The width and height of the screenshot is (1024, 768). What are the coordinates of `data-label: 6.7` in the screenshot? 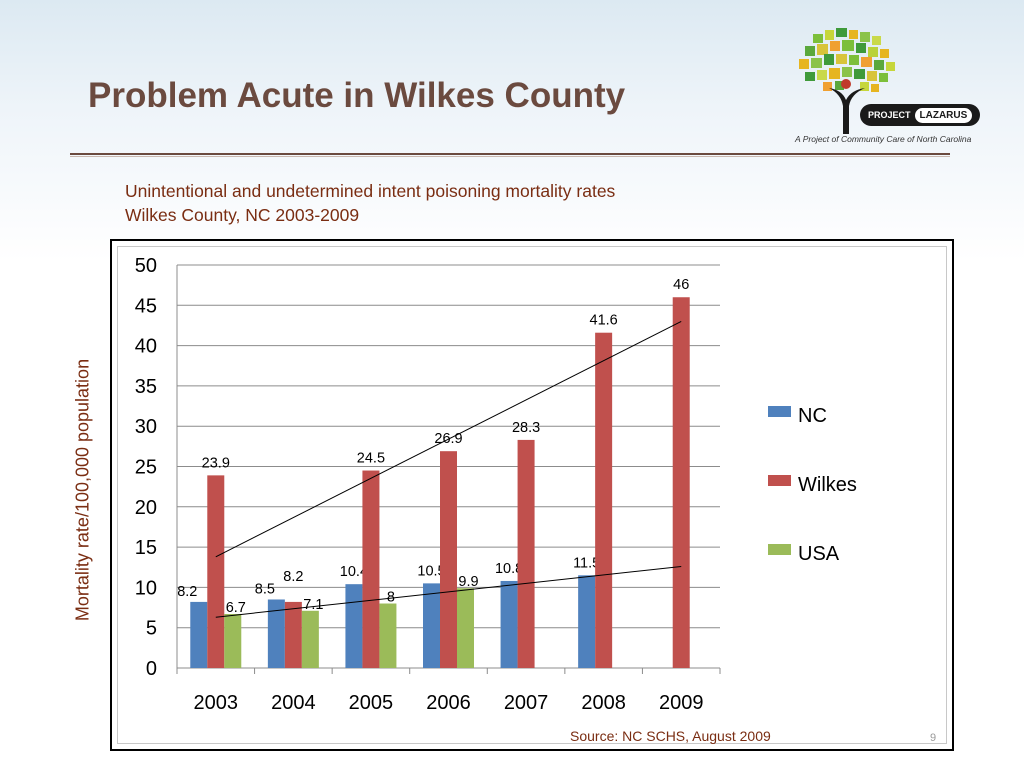 It's located at (236, 608).